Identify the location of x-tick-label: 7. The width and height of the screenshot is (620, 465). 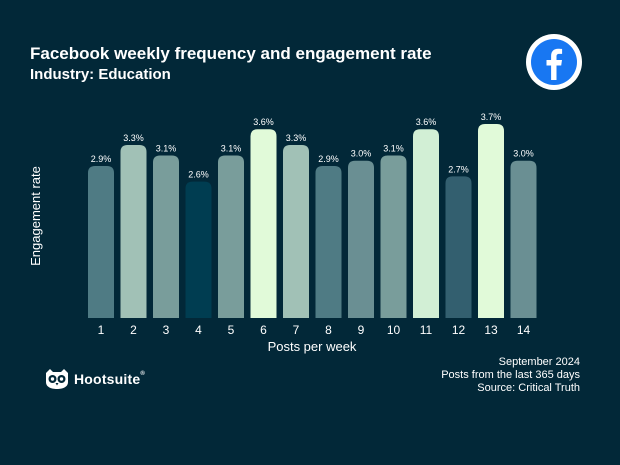
(296, 330).